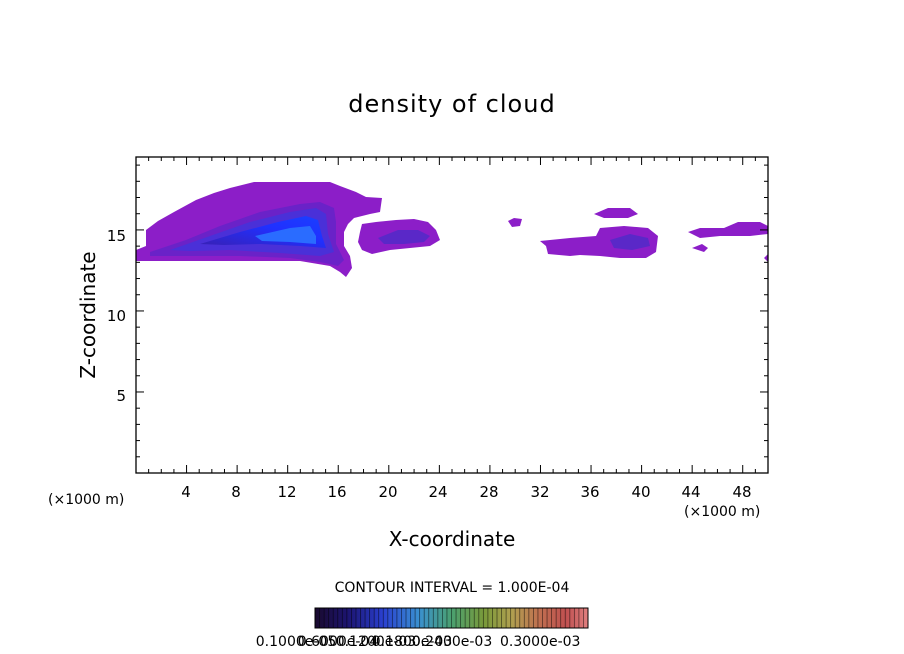 Image resolution: width=904 pixels, height=654 pixels. I want to click on chart-title: density of cloud, so click(451, 104).